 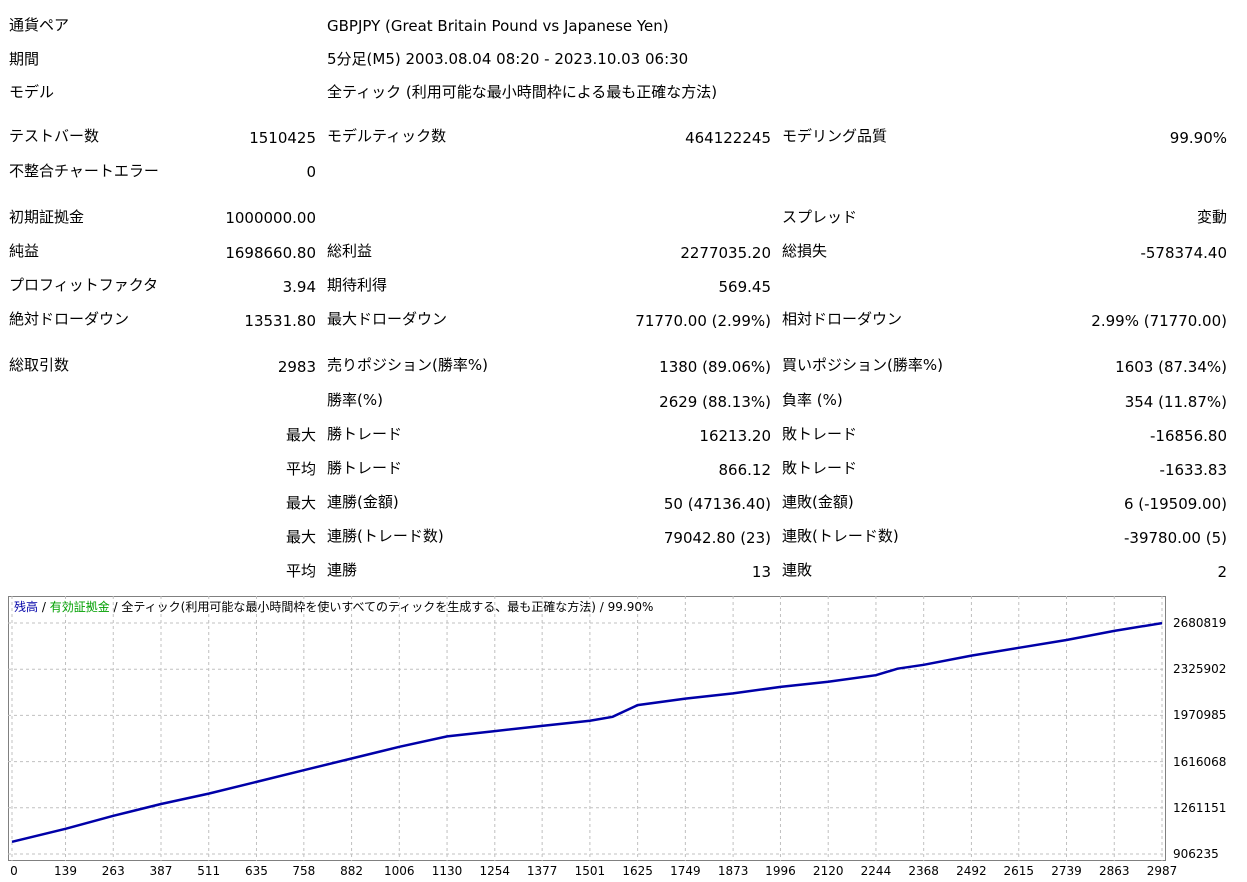 What do you see at coordinates (342, 570) in the screenshot?
I see `average-consecutive-wins-label: 連勝` at bounding box center [342, 570].